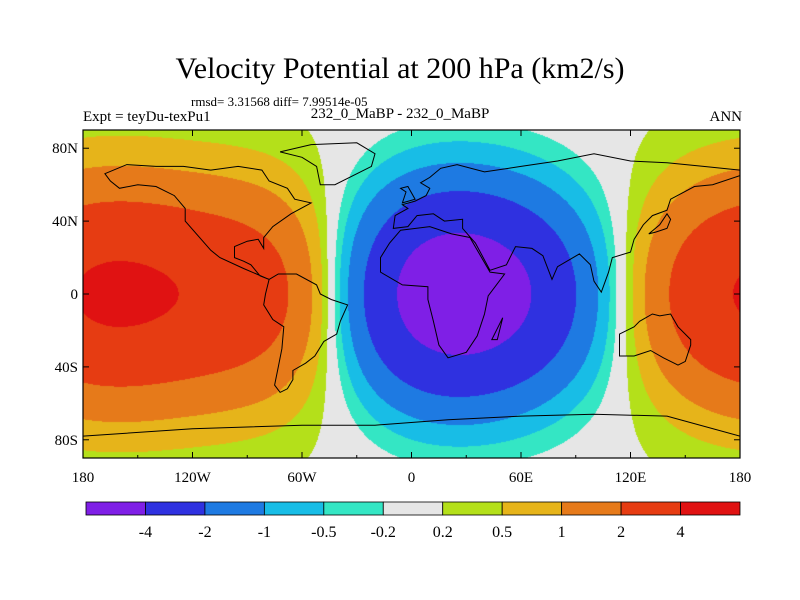  What do you see at coordinates (443, 532) in the screenshot?
I see `colorbar-label: 0.2` at bounding box center [443, 532].